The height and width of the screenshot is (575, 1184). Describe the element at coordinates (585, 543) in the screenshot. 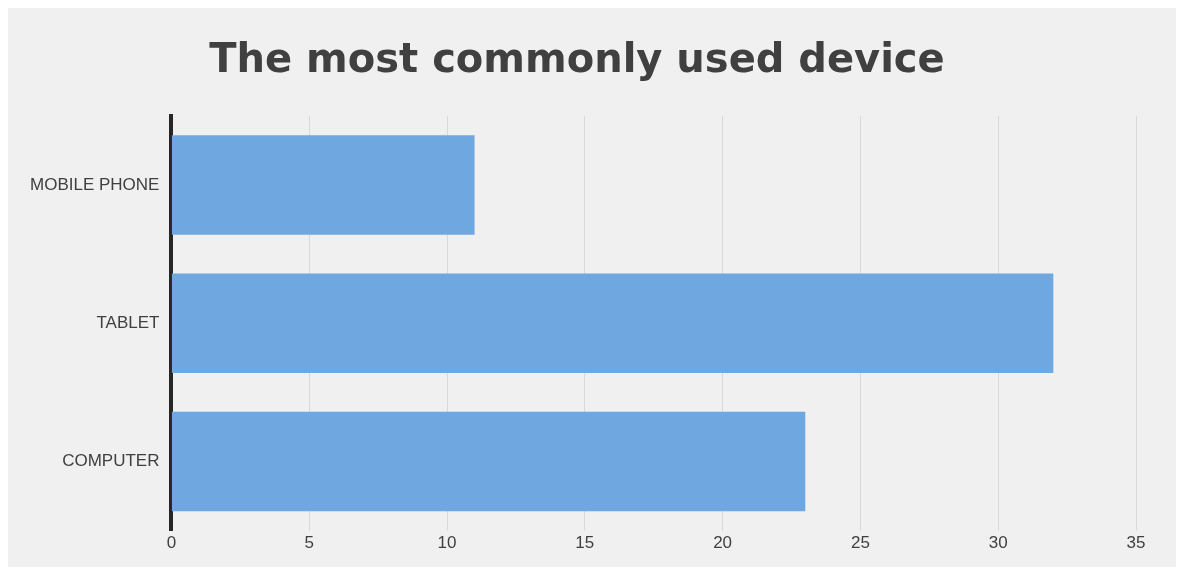

I see `x-tick-label: 15` at that location.